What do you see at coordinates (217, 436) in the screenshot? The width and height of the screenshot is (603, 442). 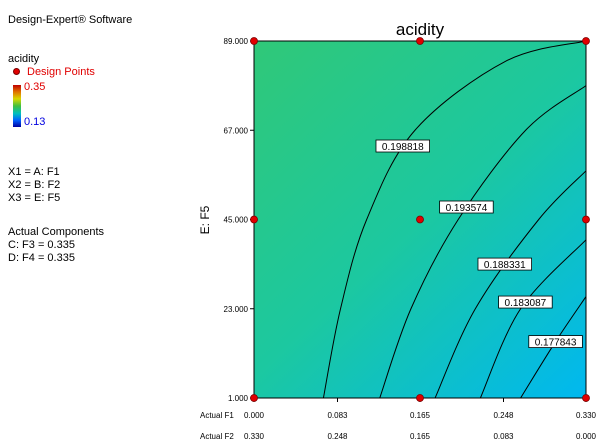 I see `x-row2-prefix: Actual F2` at bounding box center [217, 436].